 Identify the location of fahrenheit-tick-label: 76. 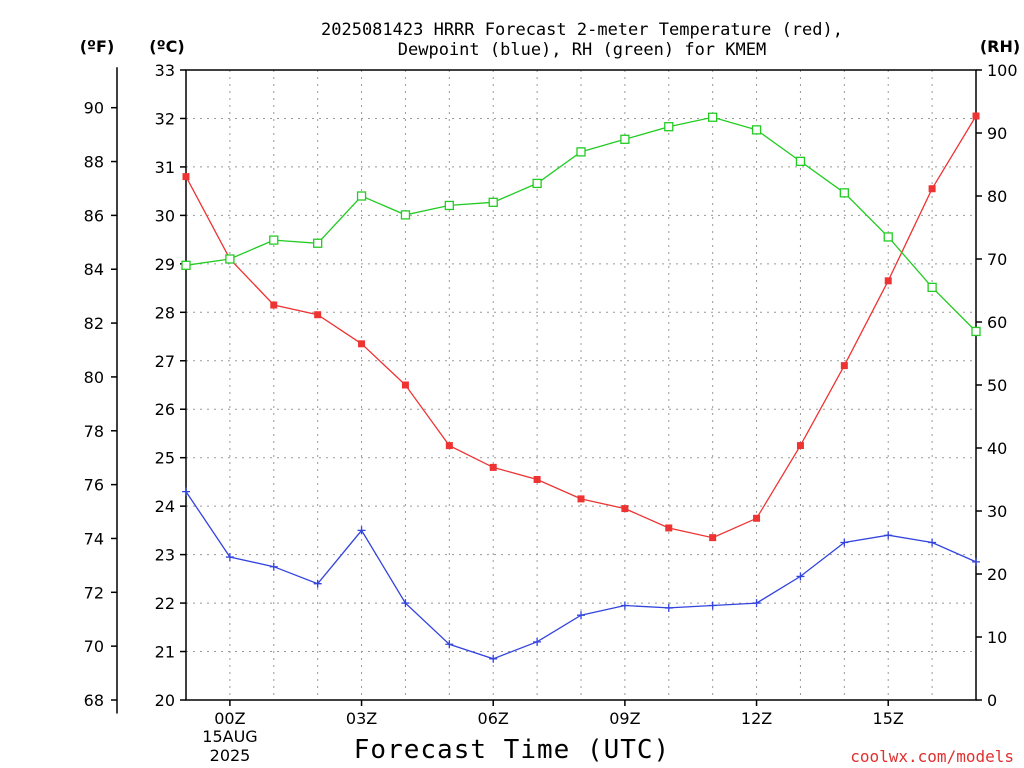
(94, 485).